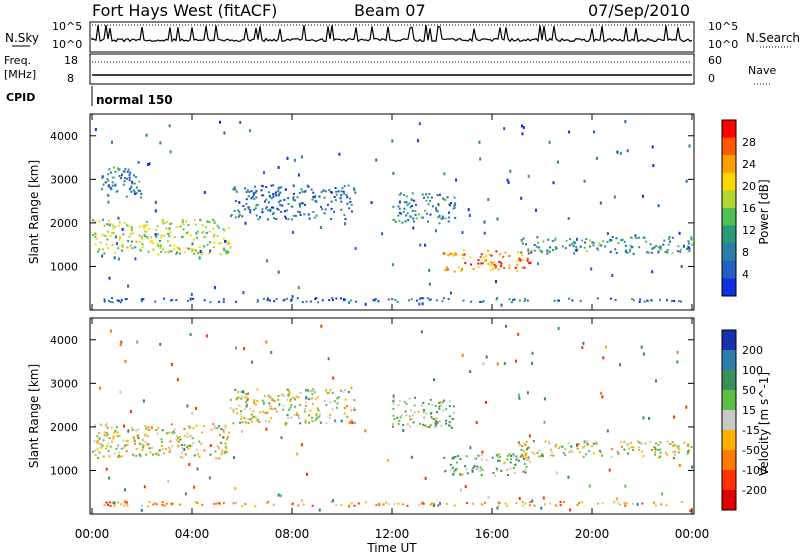 This screenshot has height=554, width=800. I want to click on colorbar-tick-label: -50, so click(751, 450).